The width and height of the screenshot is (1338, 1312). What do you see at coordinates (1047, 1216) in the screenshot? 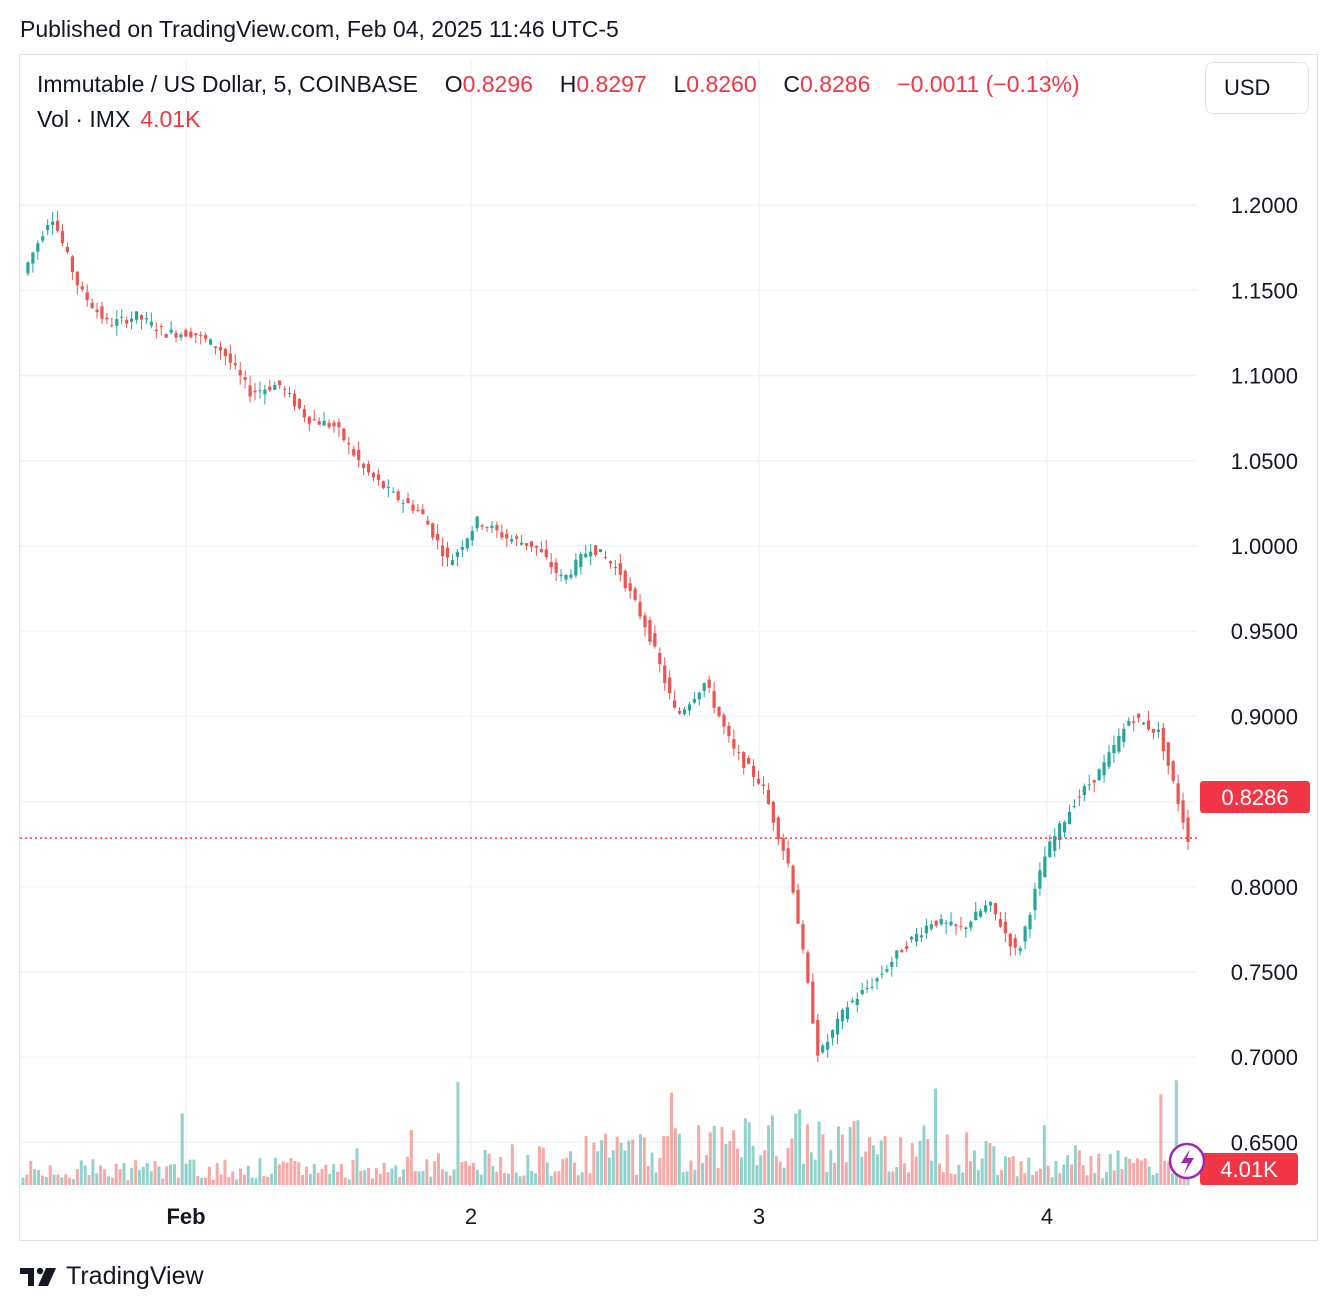
I see `time-tick-label: 4` at bounding box center [1047, 1216].